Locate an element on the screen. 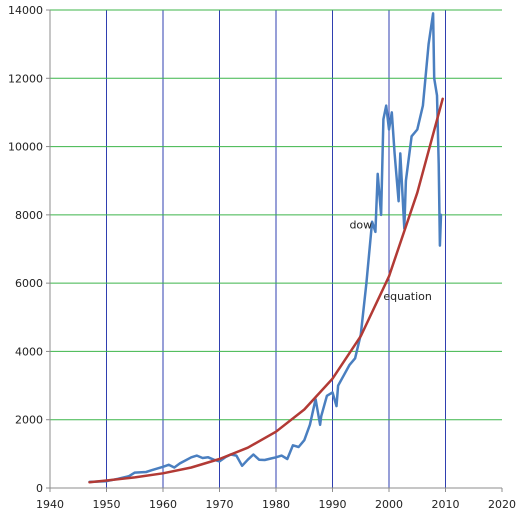 This screenshot has height=516, width=520. y-tick-label: 6000 is located at coordinates (29, 283).